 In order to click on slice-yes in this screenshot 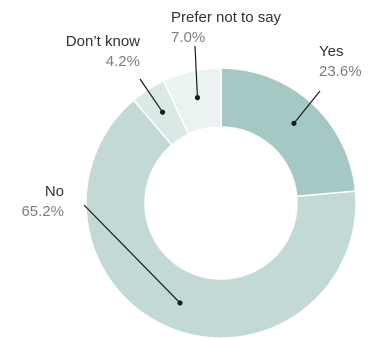, I will do `click(288, 132)`.